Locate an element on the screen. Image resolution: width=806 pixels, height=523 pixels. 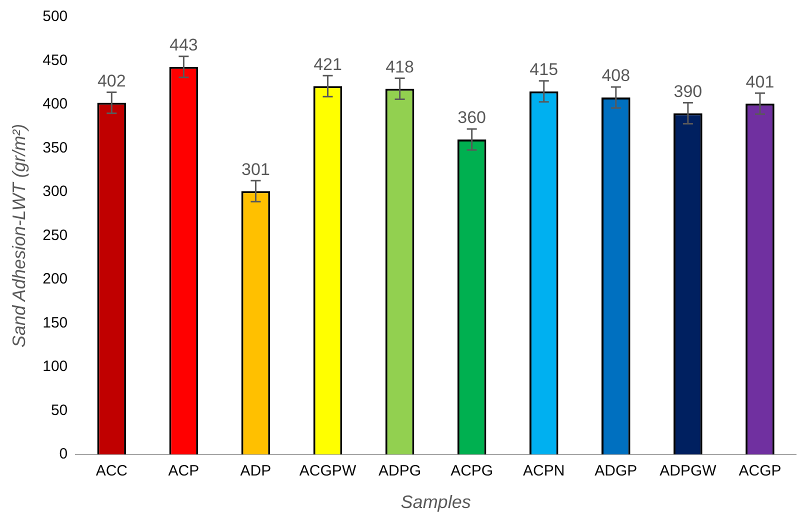
x-tick-label: ADPGW is located at coordinates (689, 471).